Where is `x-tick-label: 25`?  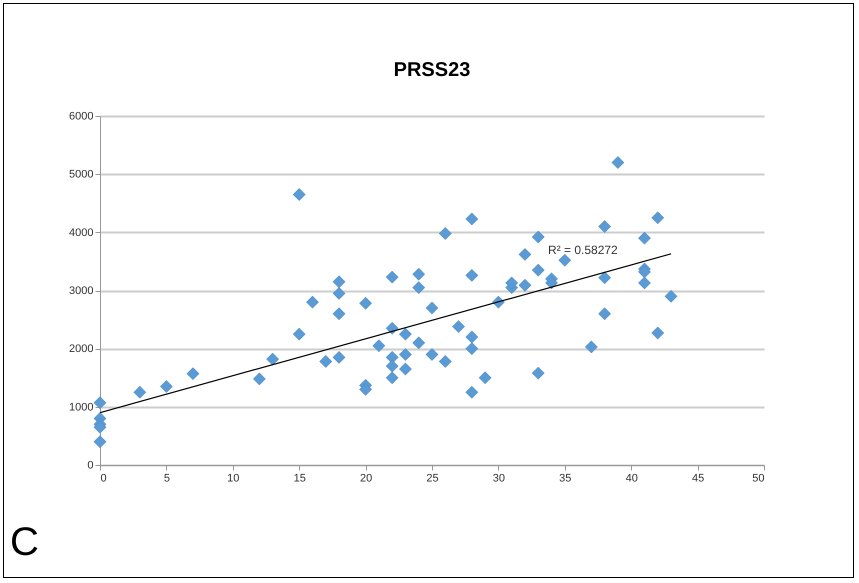
x-tick-label: 25 is located at coordinates (432, 478).